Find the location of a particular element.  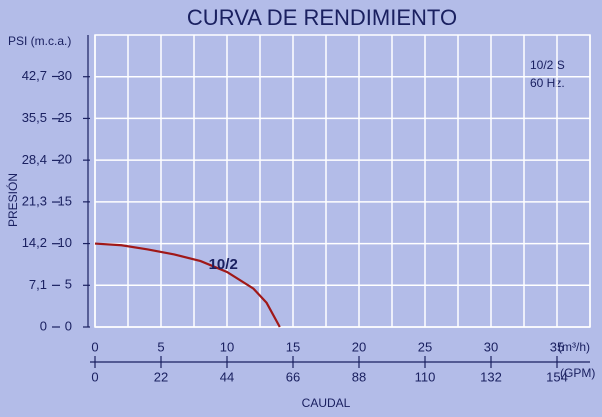

curve is located at coordinates (187, 285).